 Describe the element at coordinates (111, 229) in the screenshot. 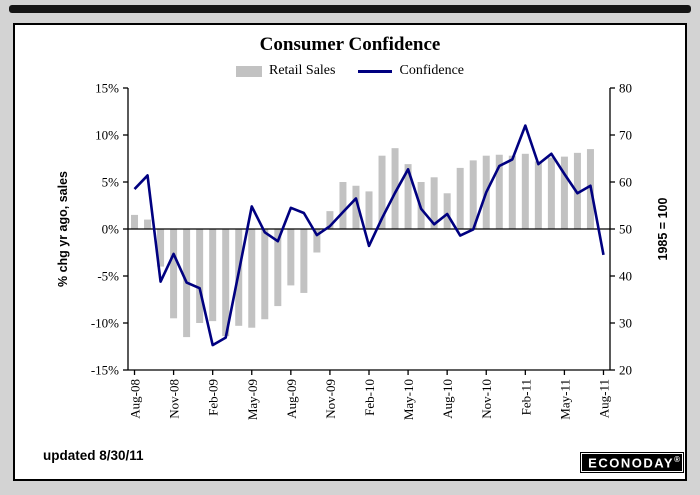

I see `left-tick-label: 0%` at that location.